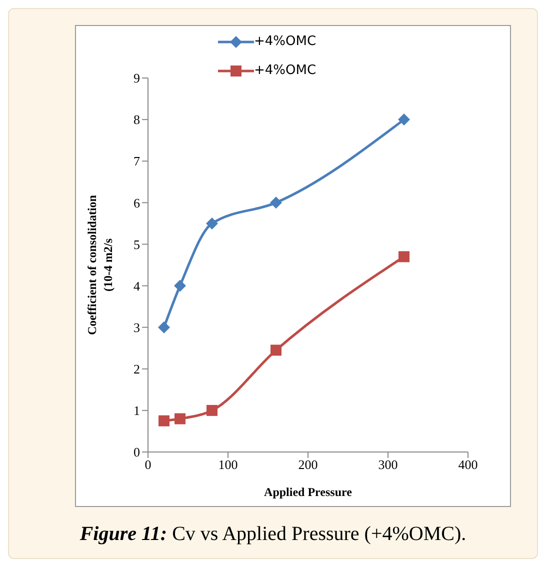  Describe the element at coordinates (137, 202) in the screenshot. I see `y-tick-label: 6` at that location.